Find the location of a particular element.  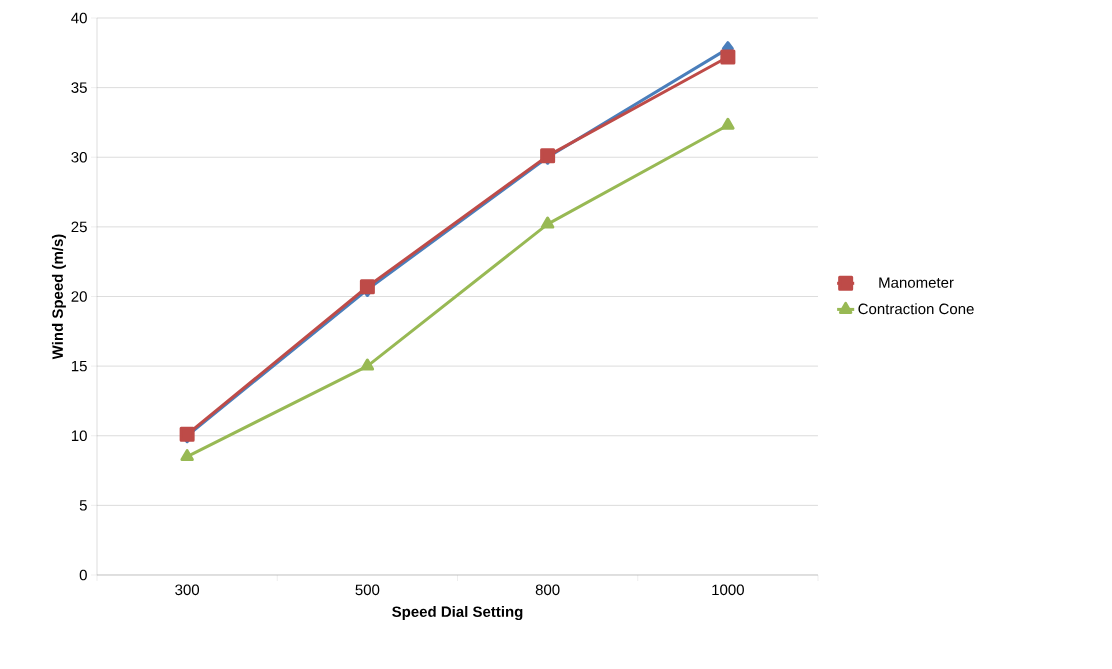

x-tick-label: 1000 is located at coordinates (728, 590).